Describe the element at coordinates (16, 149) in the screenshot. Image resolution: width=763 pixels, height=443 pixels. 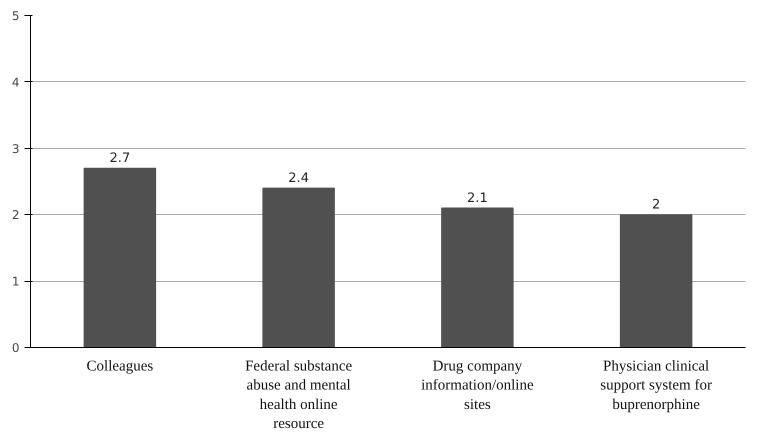
I see `y-tick-label: 3` at that location.